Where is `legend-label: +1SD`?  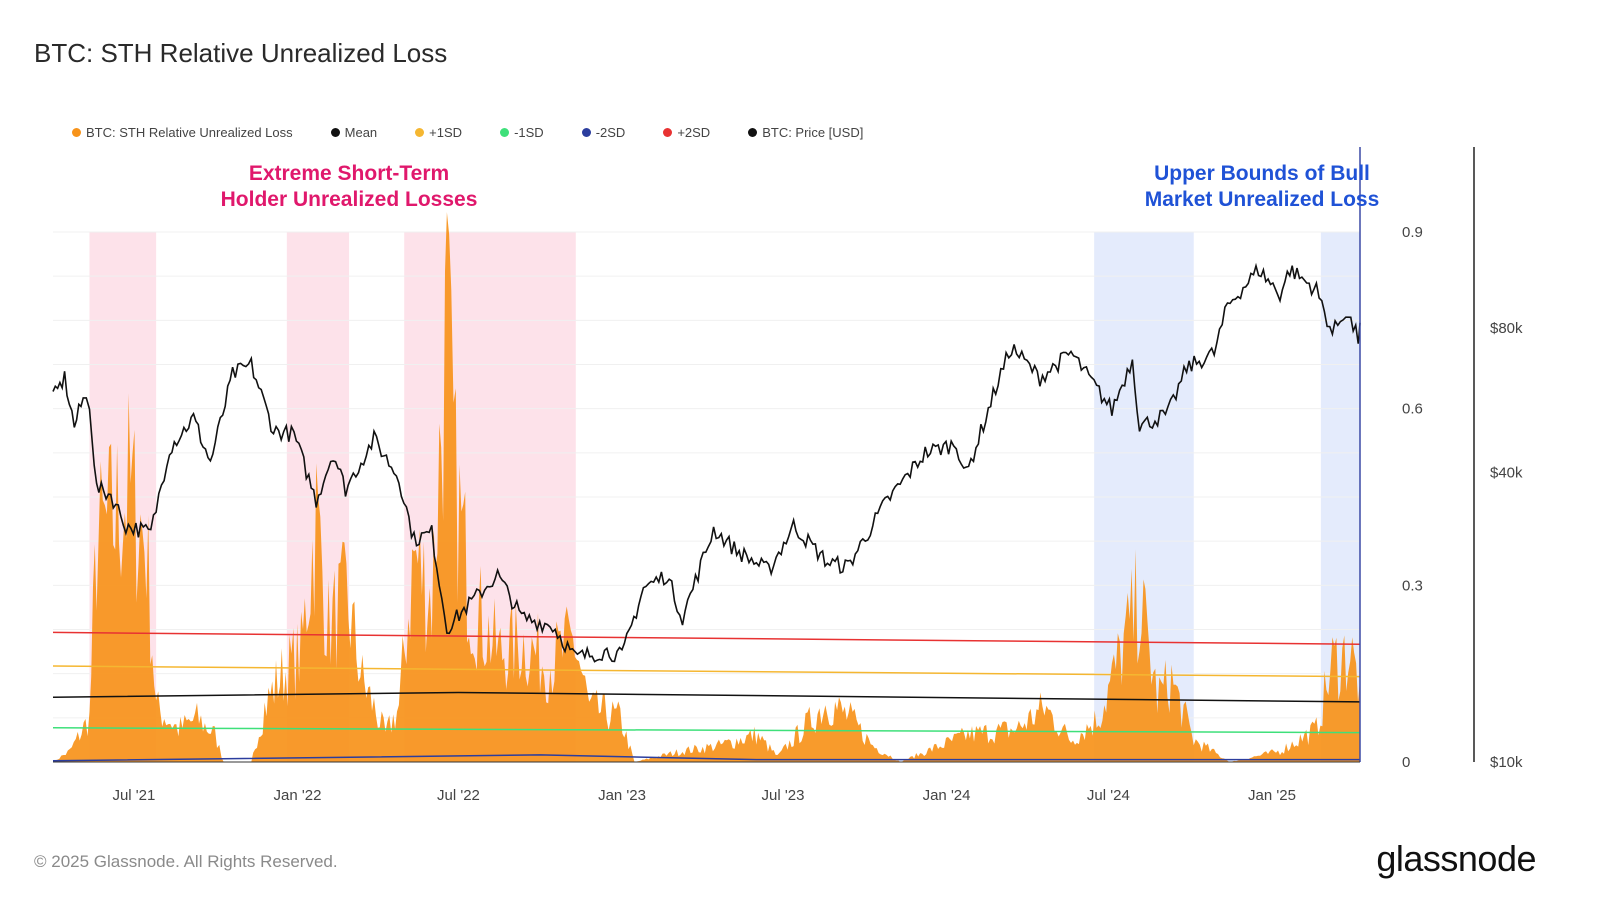
legend-label: +1SD is located at coordinates (446, 132).